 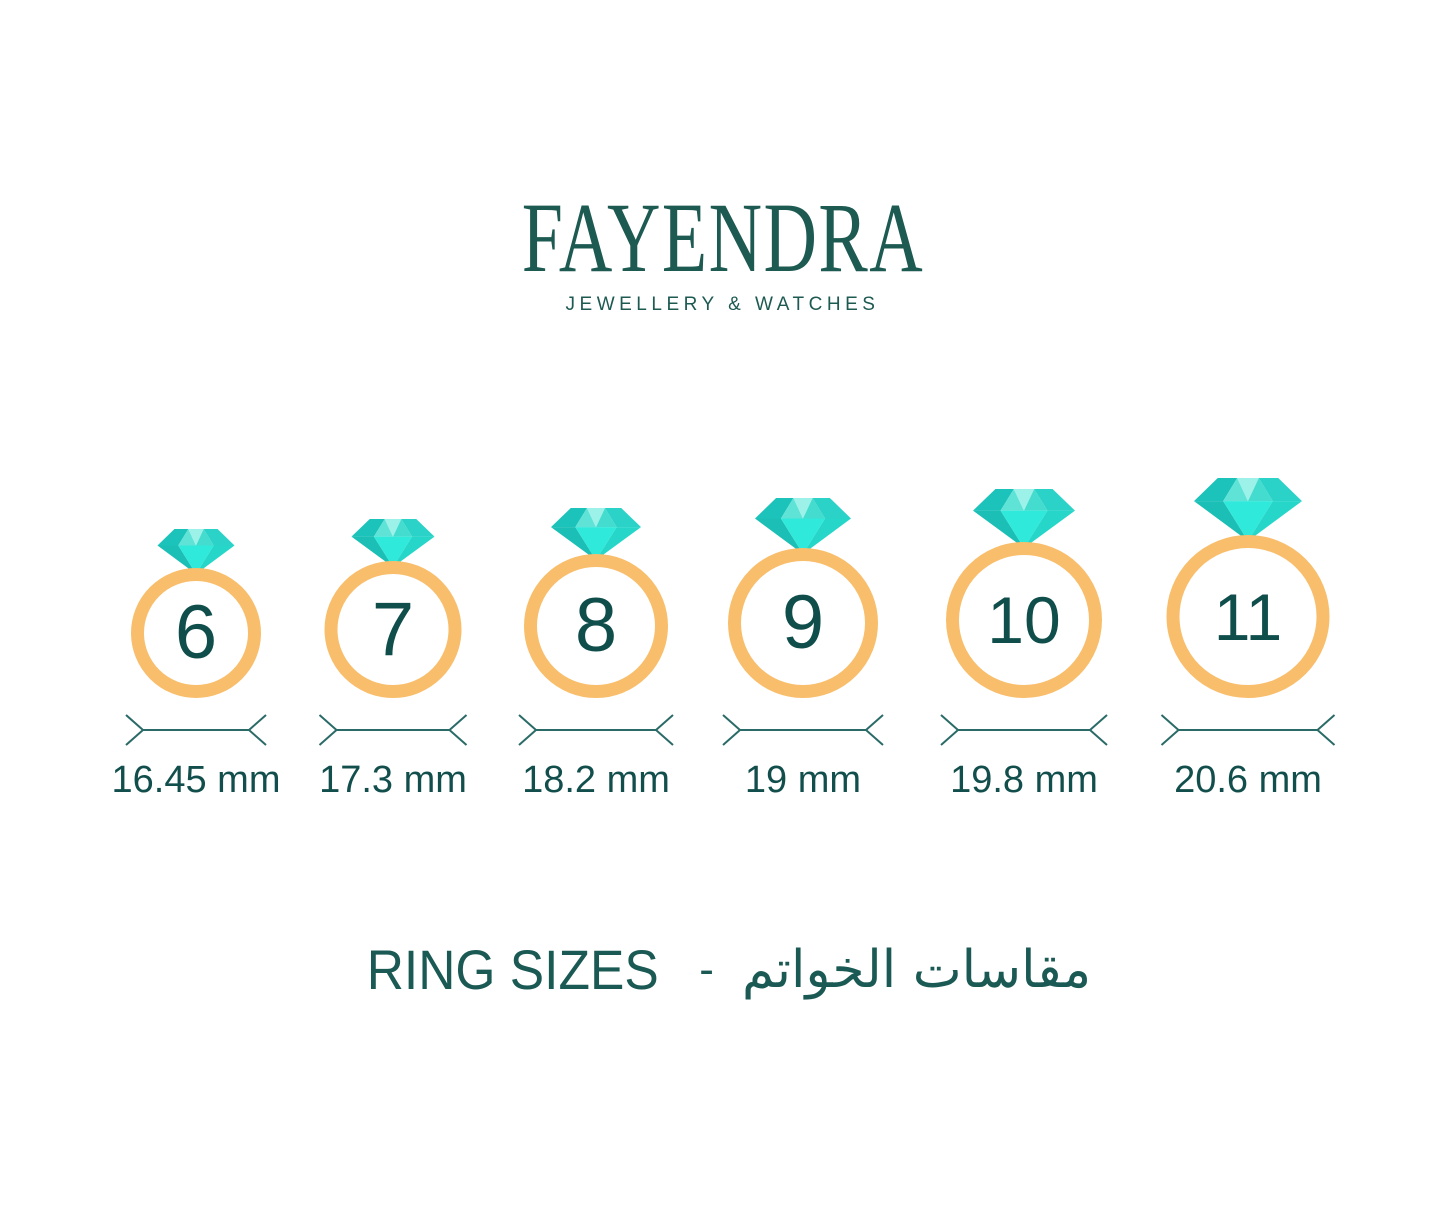 What do you see at coordinates (722, 237) in the screenshot?
I see `brand-name: FAYENDRA` at bounding box center [722, 237].